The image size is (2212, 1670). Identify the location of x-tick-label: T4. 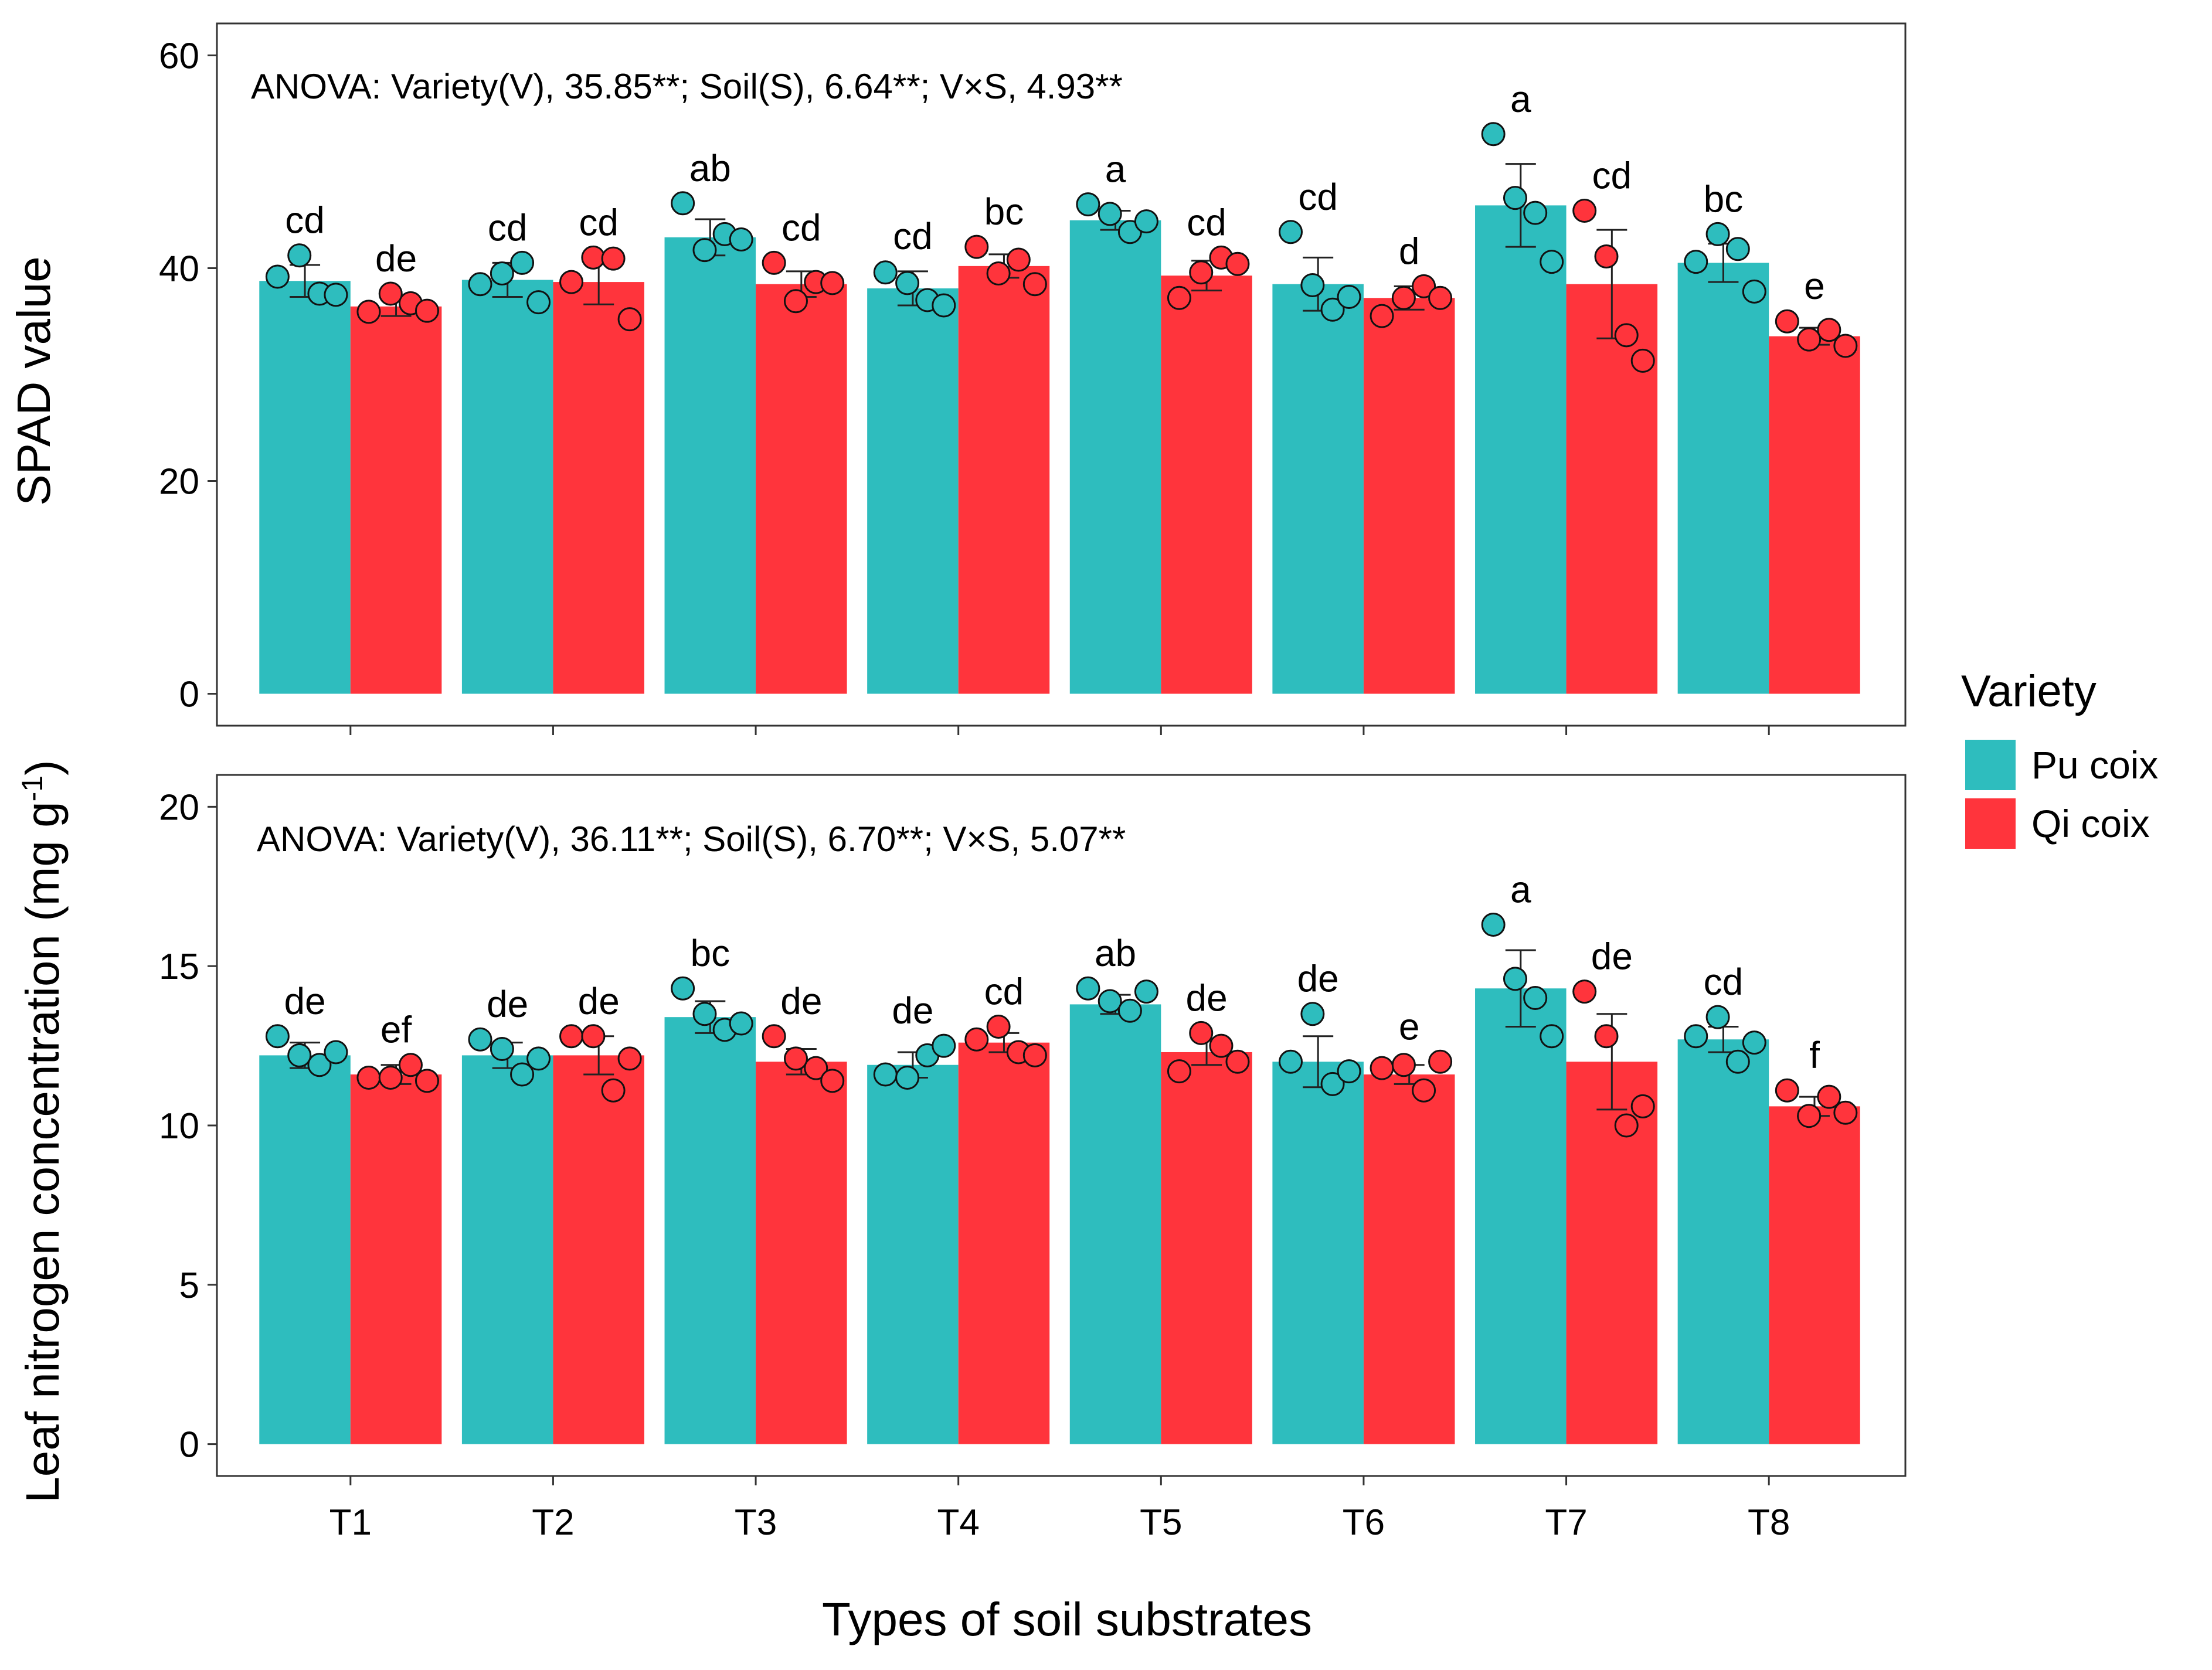
(958, 1522).